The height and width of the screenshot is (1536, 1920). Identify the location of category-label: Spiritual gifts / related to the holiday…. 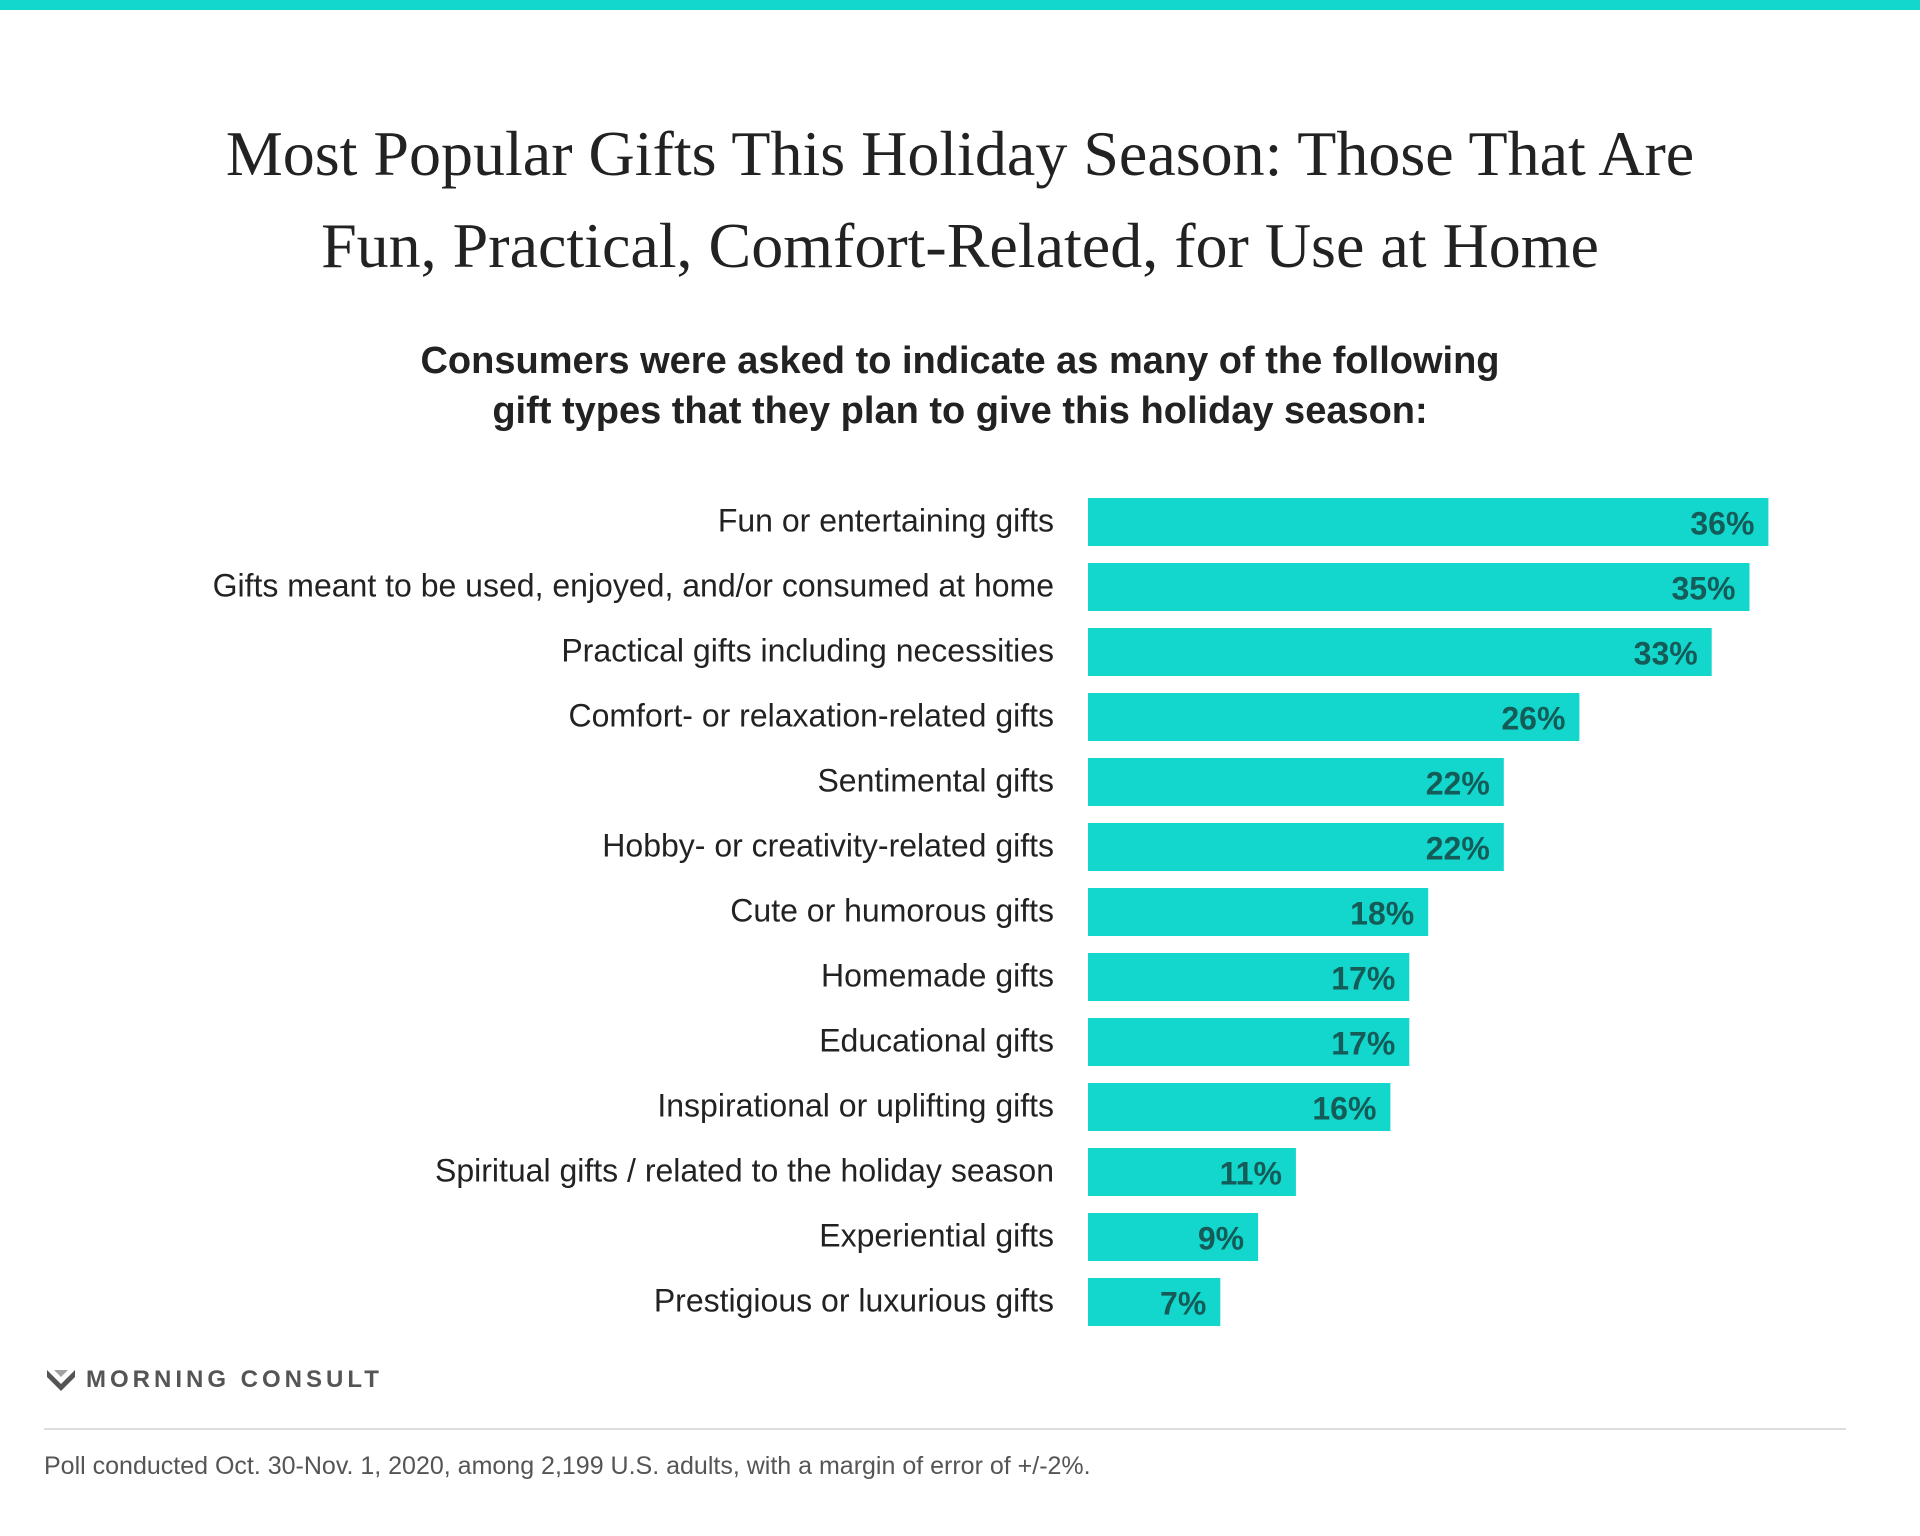
(744, 1170).